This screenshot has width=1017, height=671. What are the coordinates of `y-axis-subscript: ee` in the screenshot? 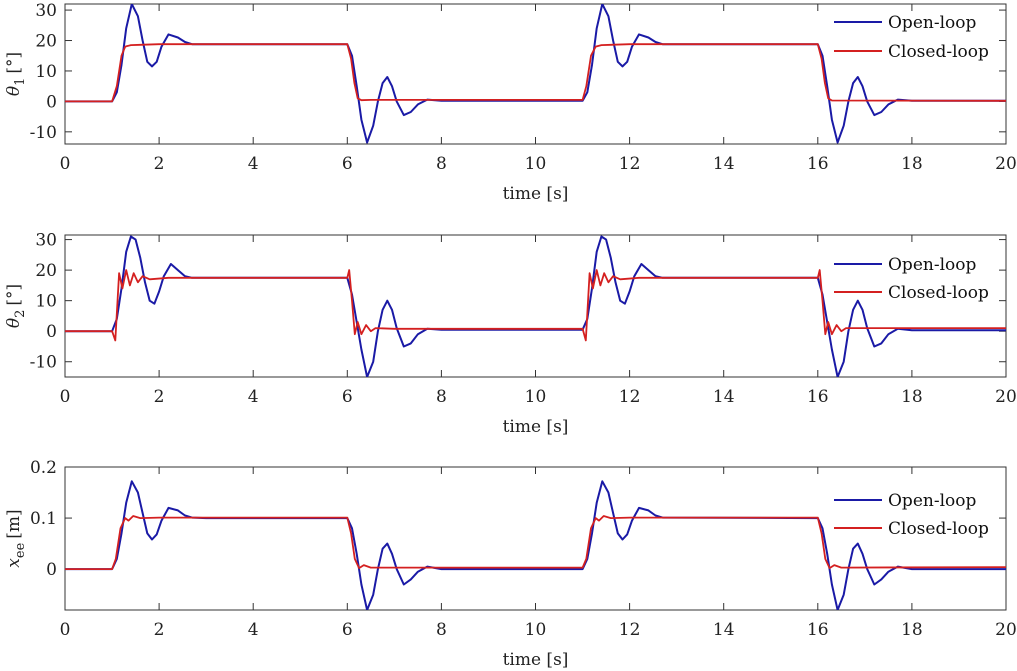 It's located at (20, 550).